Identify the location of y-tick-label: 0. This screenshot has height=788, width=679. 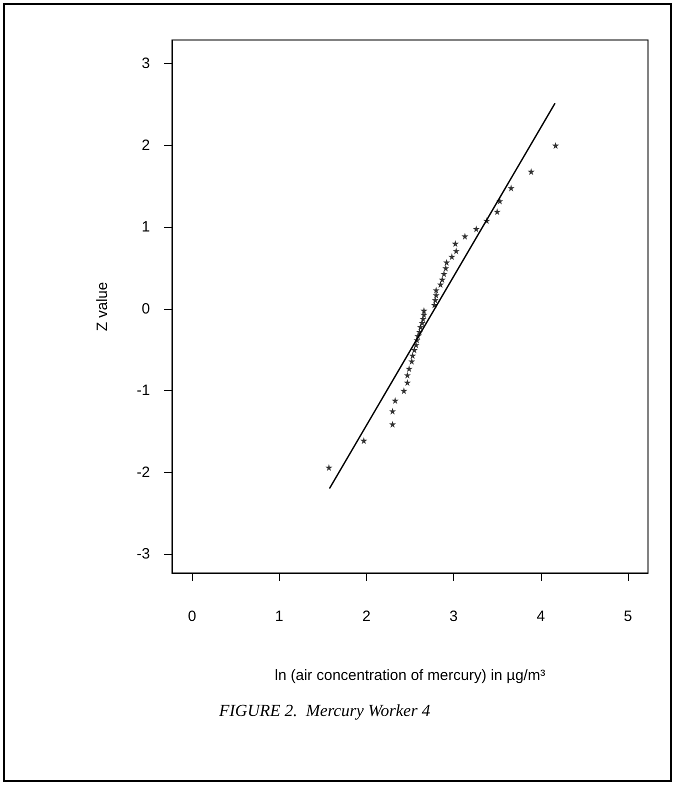
(146, 309).